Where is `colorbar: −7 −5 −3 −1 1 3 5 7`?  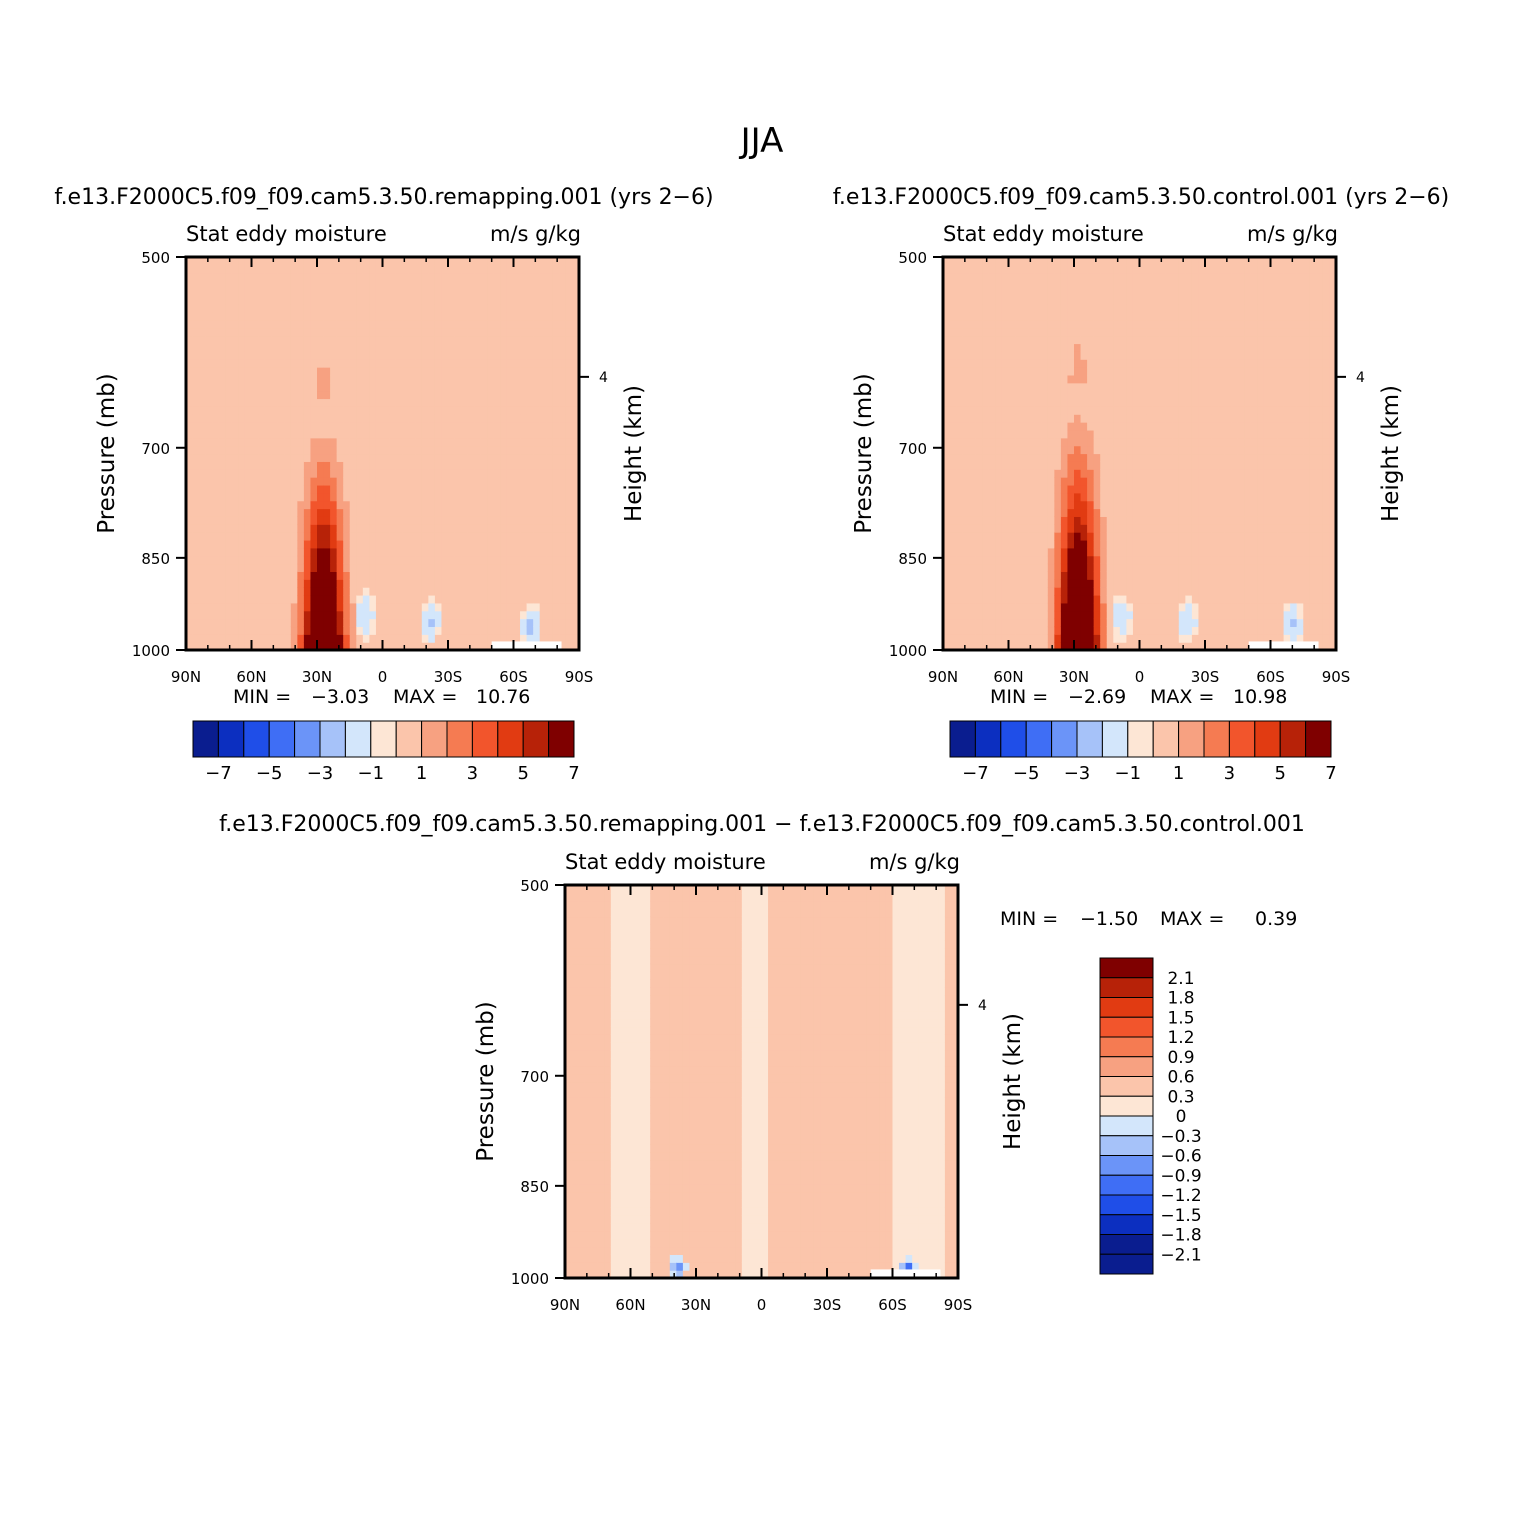 colorbar: −7 −5 −3 −1 1 3 5 7 is located at coordinates (386, 752).